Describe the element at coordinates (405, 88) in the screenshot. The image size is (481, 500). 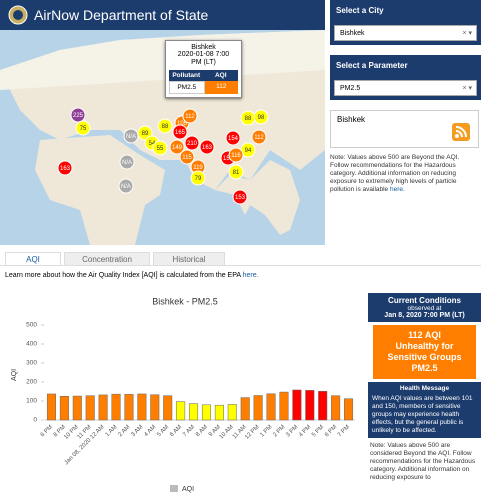
I see `param-select: PM2.5 × ▾` at that location.